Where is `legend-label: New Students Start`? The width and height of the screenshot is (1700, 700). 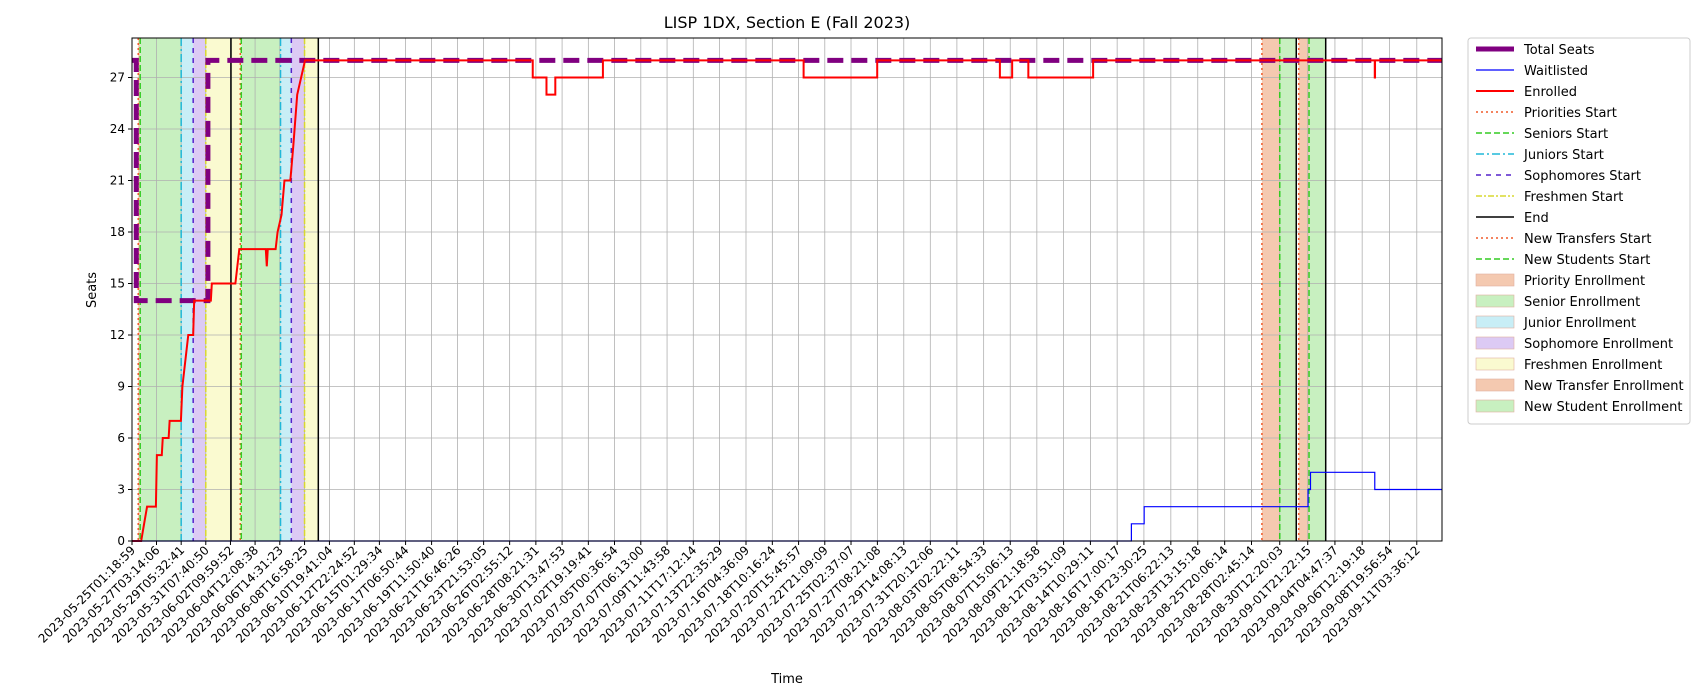
legend-label: New Students Start is located at coordinates (1587, 260).